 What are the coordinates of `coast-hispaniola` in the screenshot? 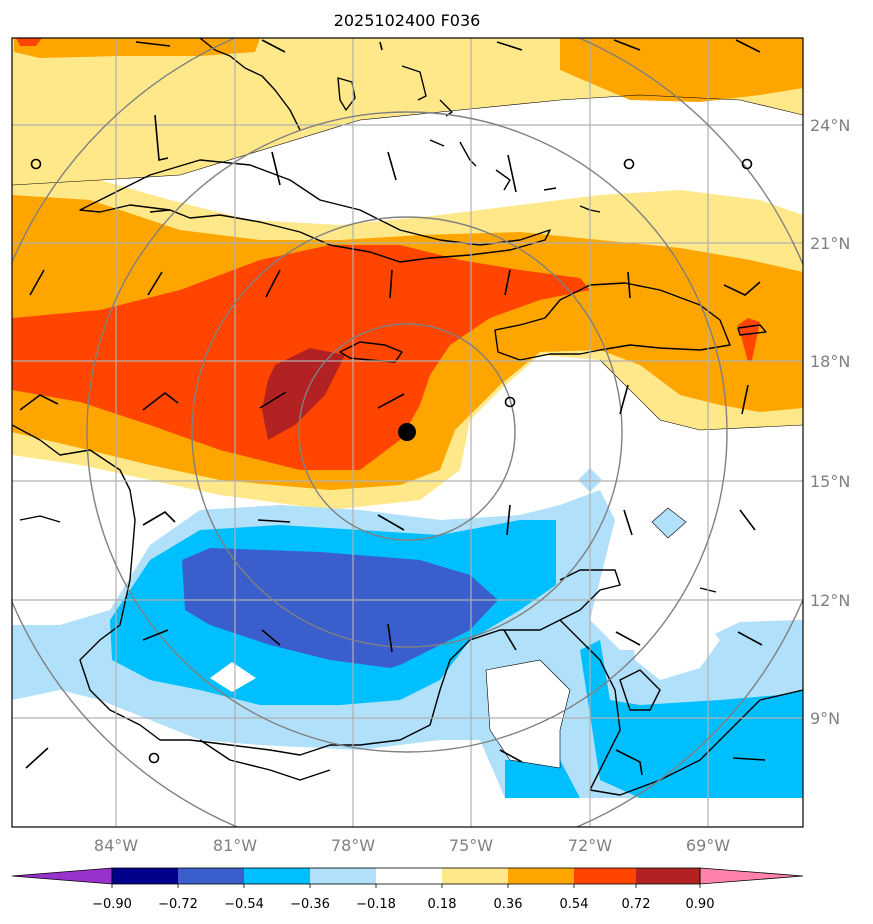 It's located at (612, 321).